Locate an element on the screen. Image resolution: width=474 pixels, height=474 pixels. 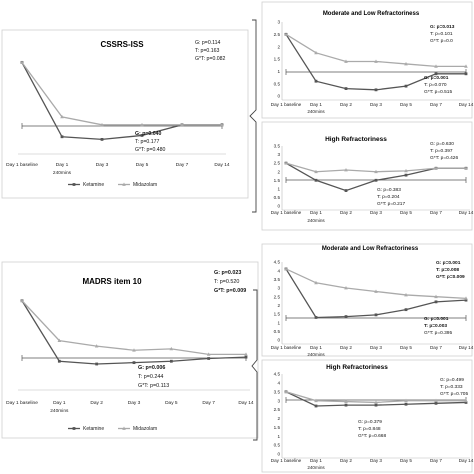
stats-top-line: T: p=0.101 is located at coordinates (441, 34).